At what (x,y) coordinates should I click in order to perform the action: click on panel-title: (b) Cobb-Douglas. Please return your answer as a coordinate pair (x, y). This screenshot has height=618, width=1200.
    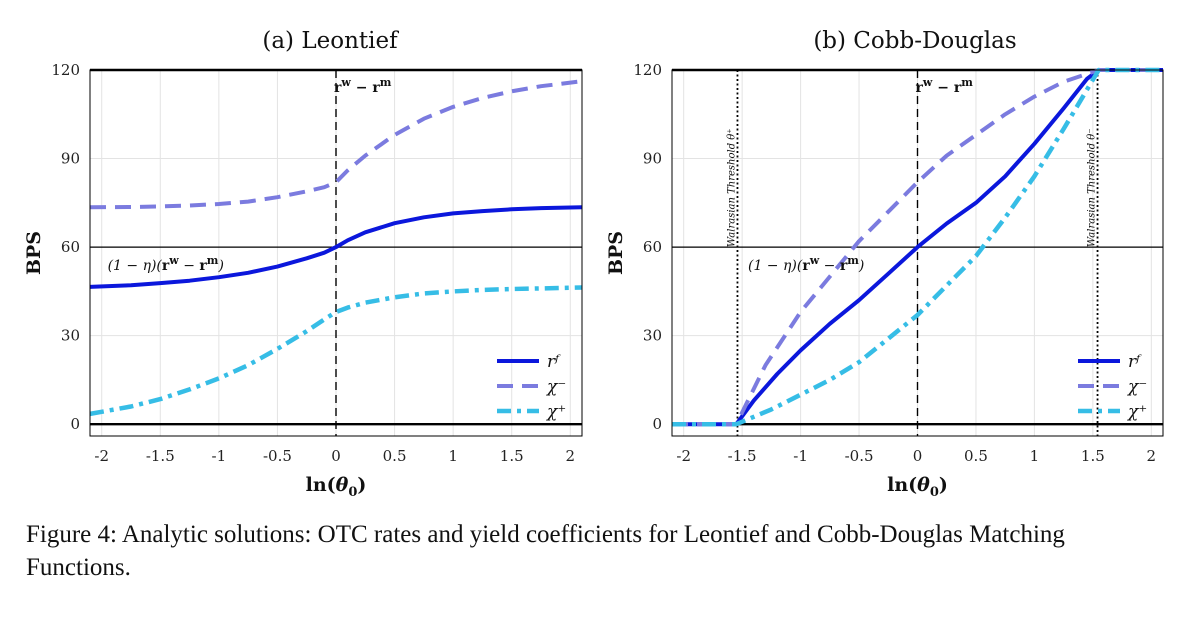
    Looking at the image, I should click on (914, 41).